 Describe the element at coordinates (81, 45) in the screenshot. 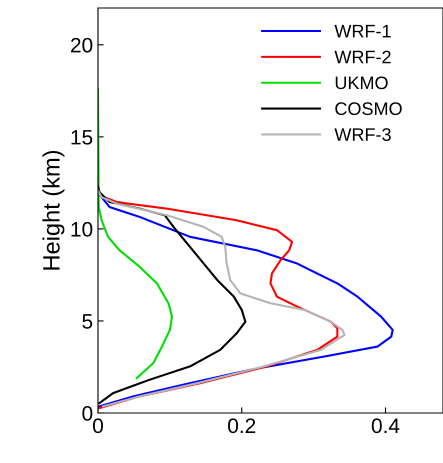

I see `y-tick-label: 20` at that location.